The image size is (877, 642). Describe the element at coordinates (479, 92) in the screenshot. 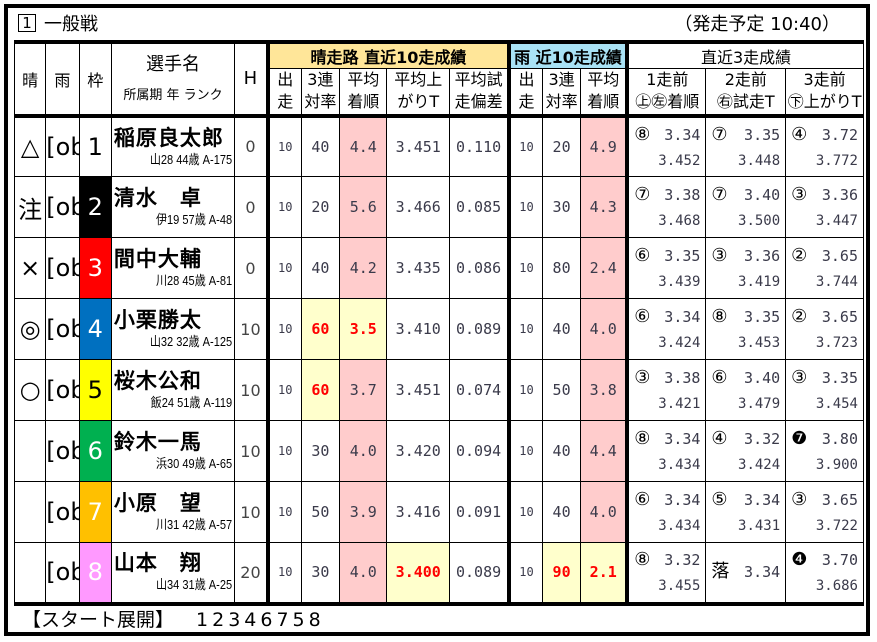

I see `header-sun-avg-trial: 平均試 走偏差` at that location.